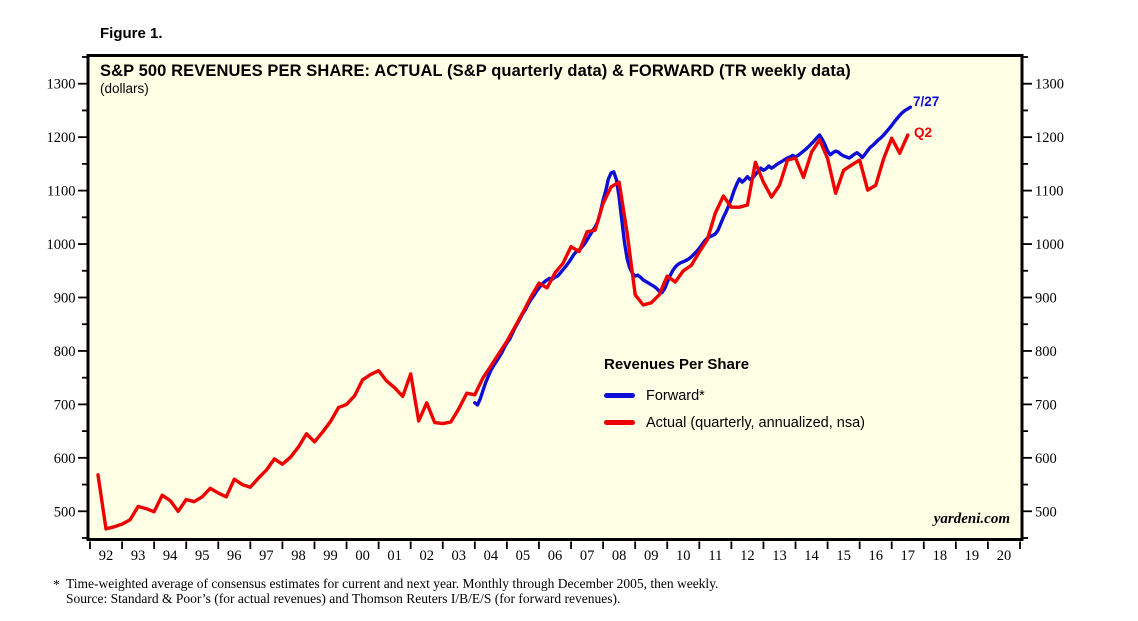 The height and width of the screenshot is (621, 1138). What do you see at coordinates (298, 556) in the screenshot?
I see `x-tick-label: 98` at bounding box center [298, 556].